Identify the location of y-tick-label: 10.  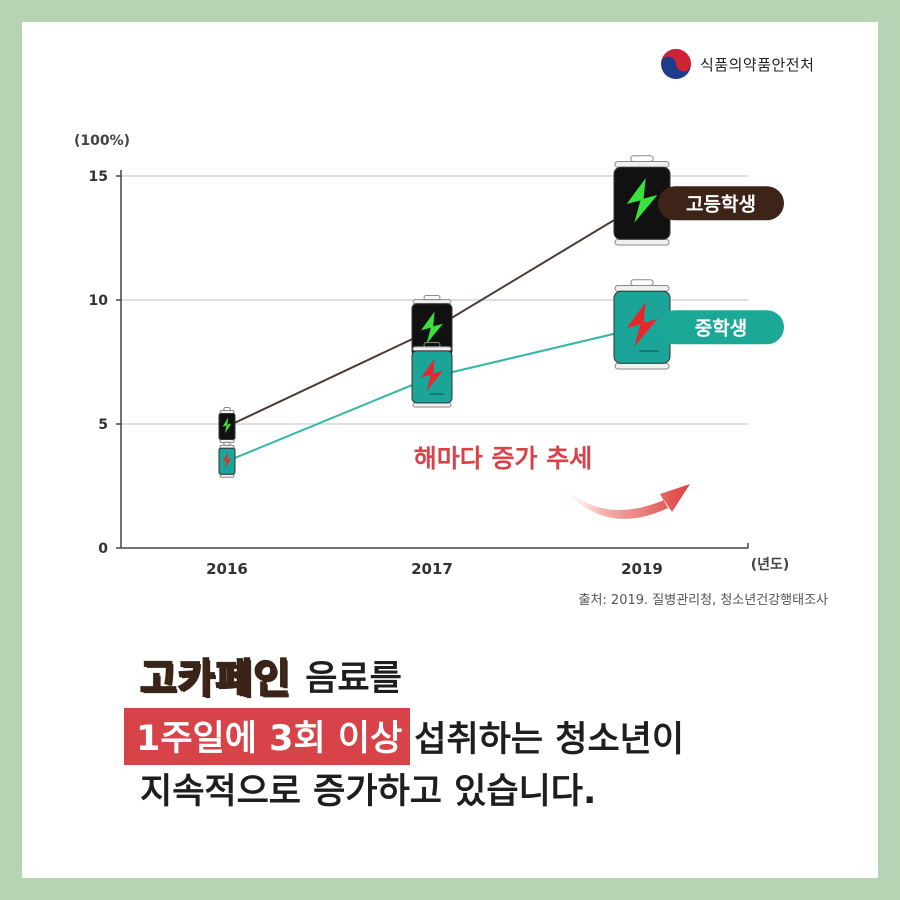
(99, 301).